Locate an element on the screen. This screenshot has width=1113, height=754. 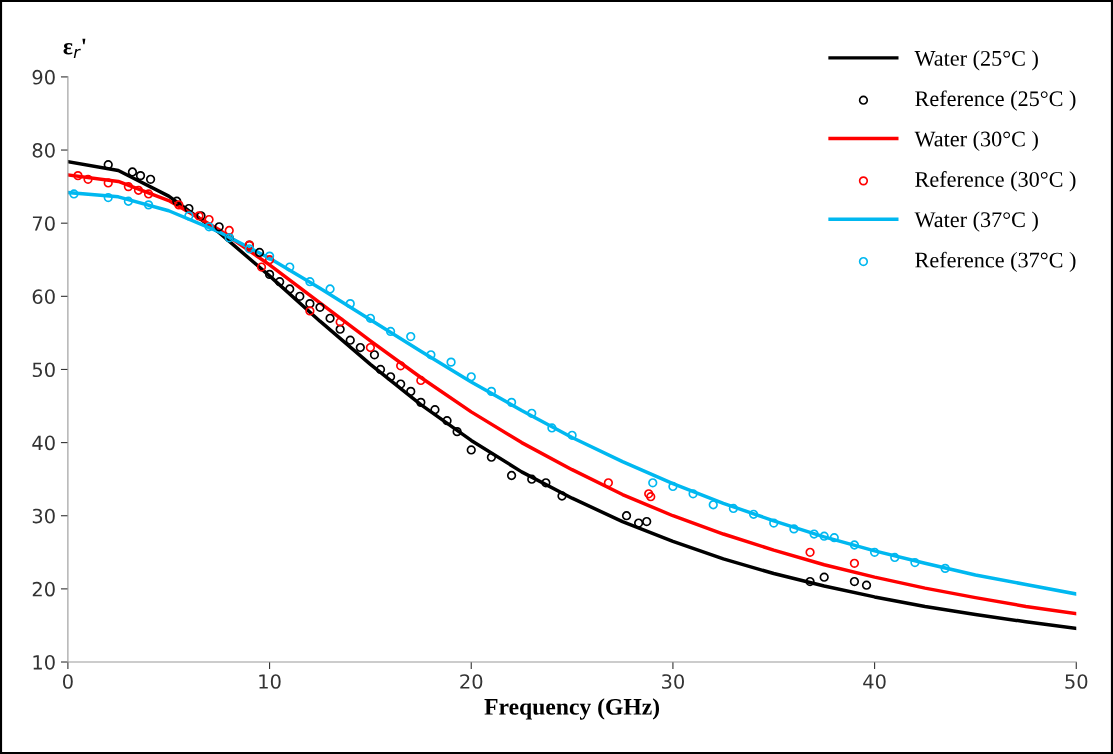
x-axis-title: Frequency (GHz) is located at coordinates (572, 709).